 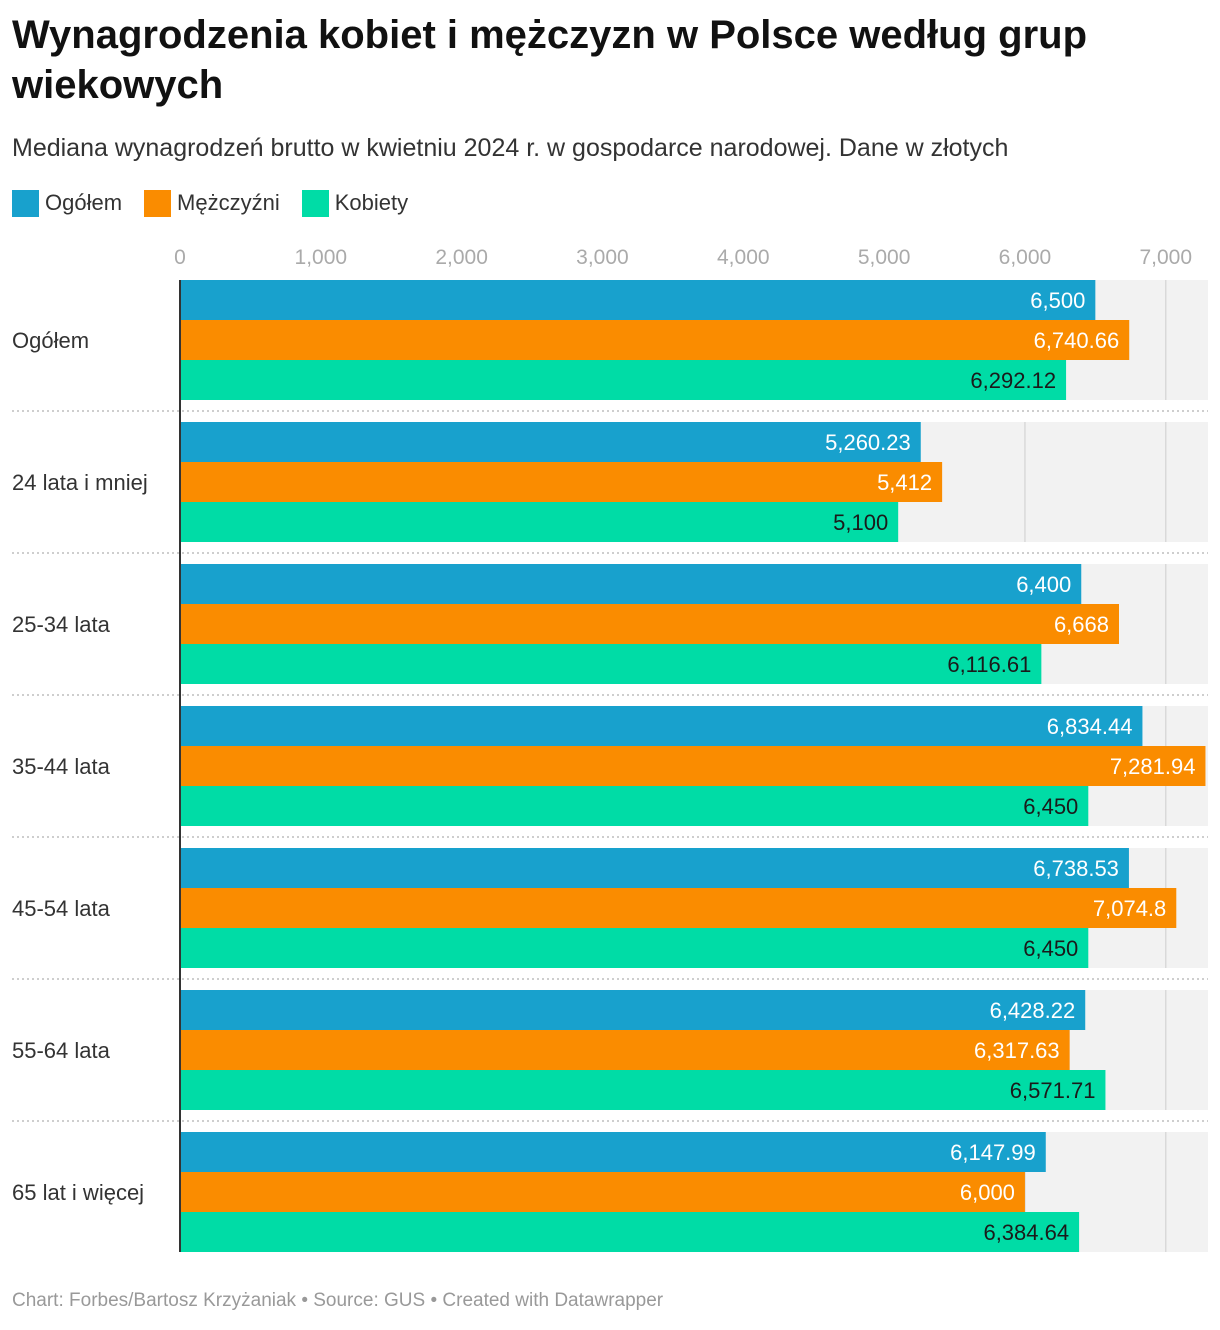 I want to click on legend-swatch-kobiety, so click(x=315, y=203).